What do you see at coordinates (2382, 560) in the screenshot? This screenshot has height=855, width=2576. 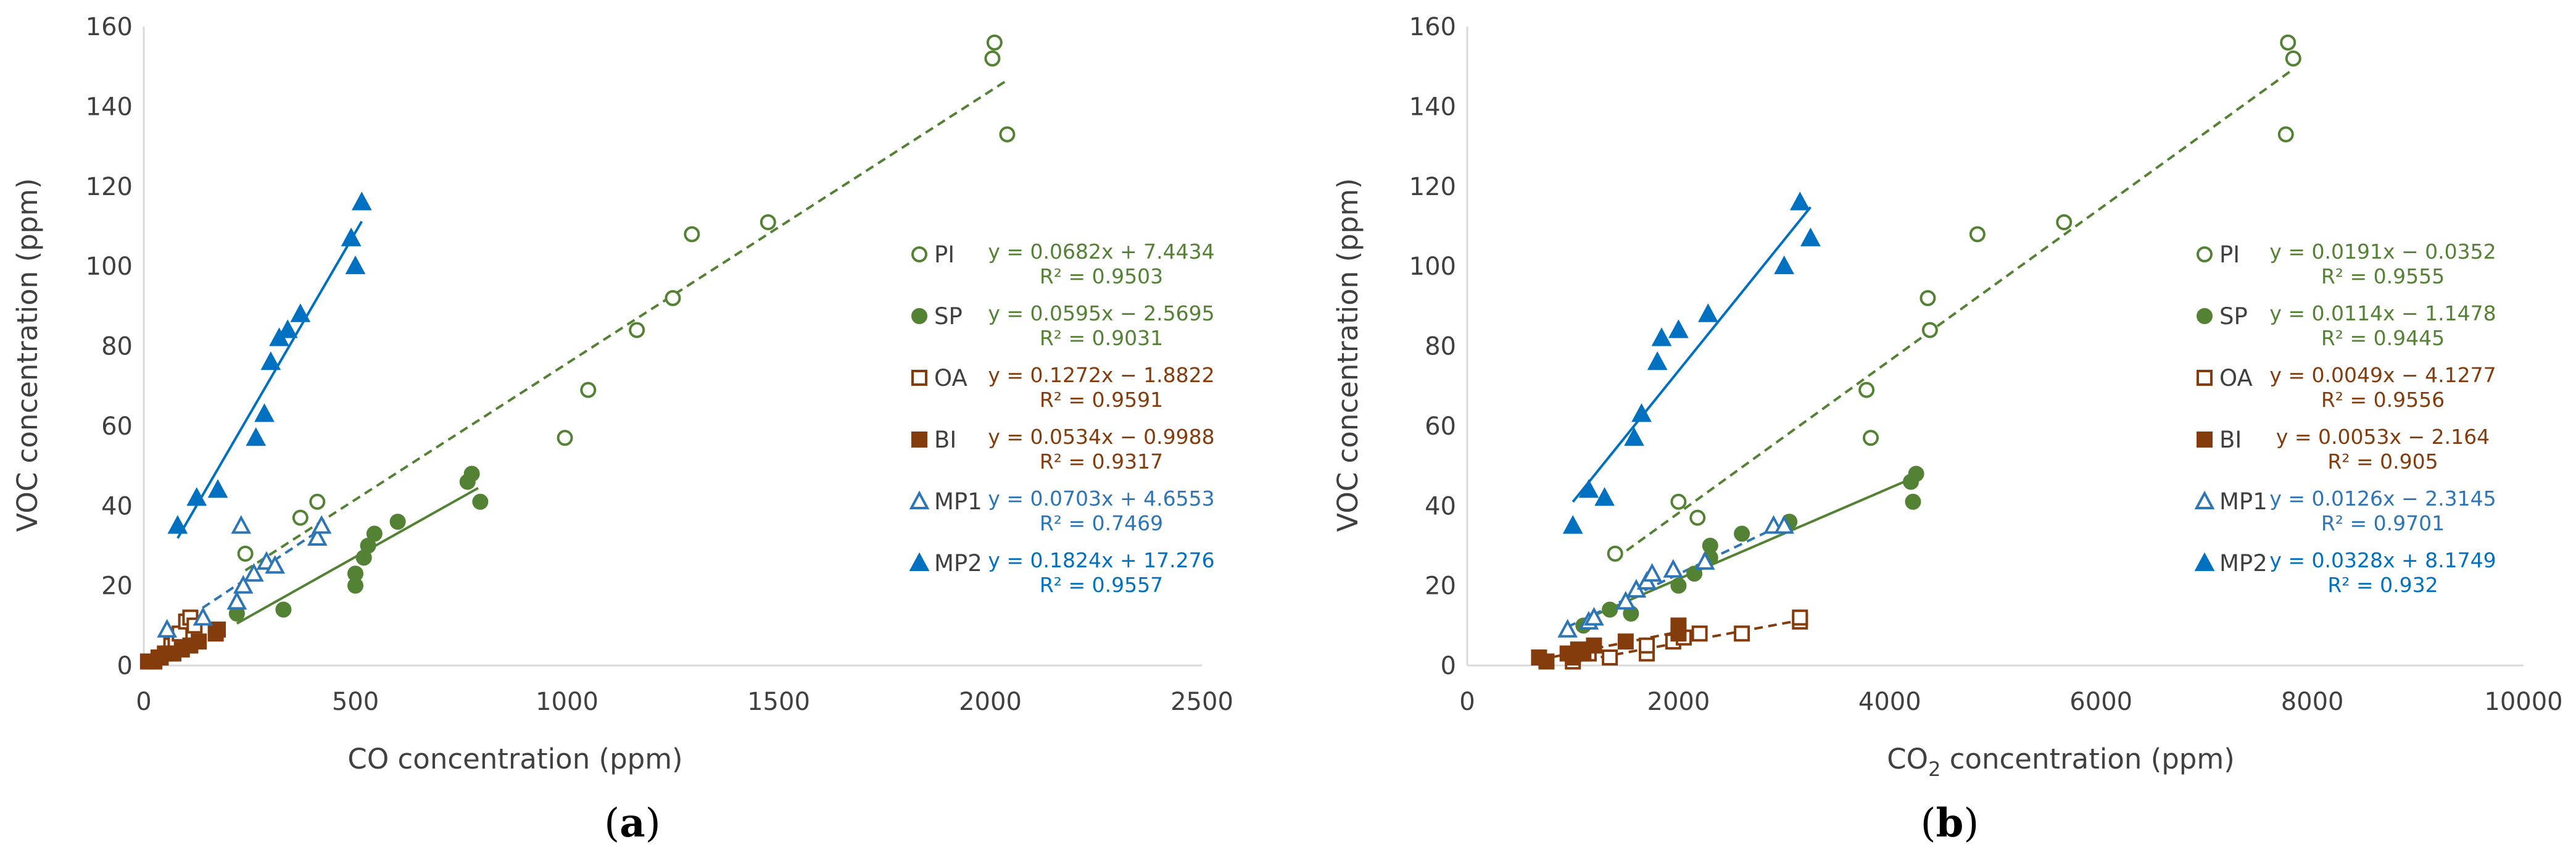 I see `trend-equation-mp2-b: y = 0.0328x + 8.1749` at bounding box center [2382, 560].